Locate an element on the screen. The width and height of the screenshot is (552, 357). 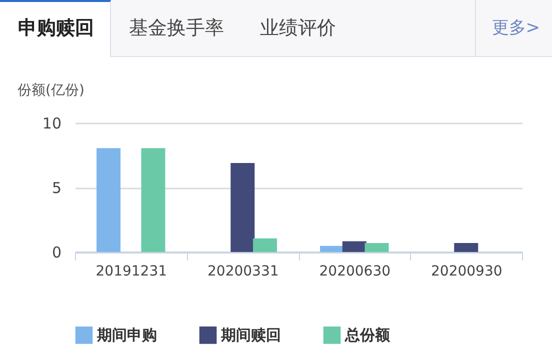
text: 基金换手率 is located at coordinates (176, 28).